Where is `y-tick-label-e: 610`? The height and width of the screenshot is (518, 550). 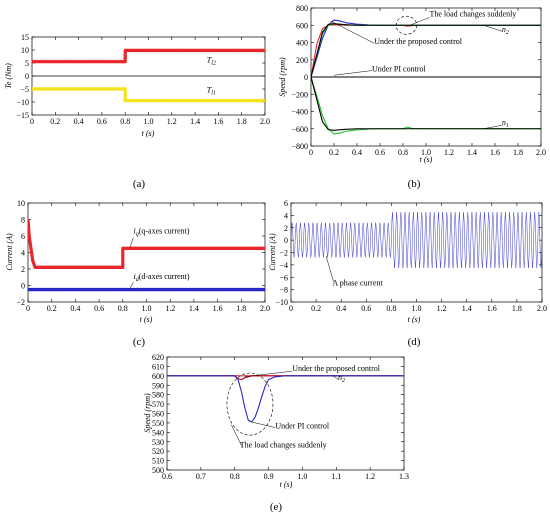
y-tick-label-e: 610 is located at coordinates (158, 366).